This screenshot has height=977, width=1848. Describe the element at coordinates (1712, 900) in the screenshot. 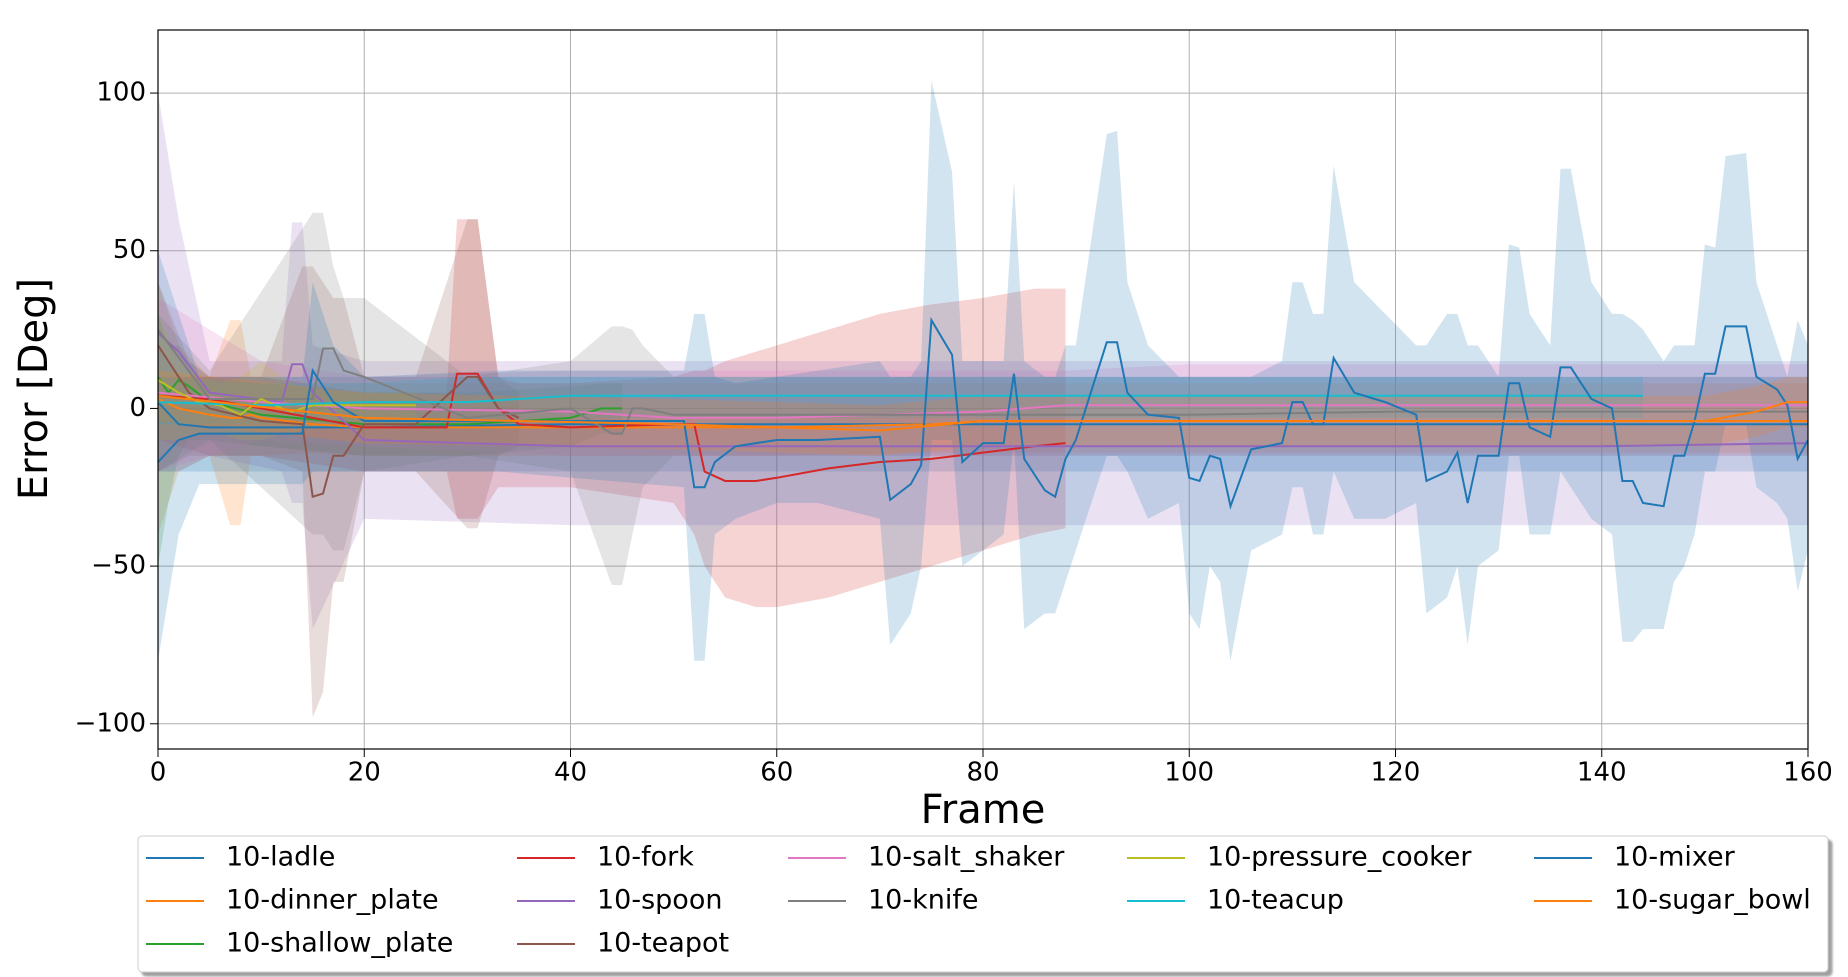

I see `legend-label: 10-sugar_bowl` at that location.